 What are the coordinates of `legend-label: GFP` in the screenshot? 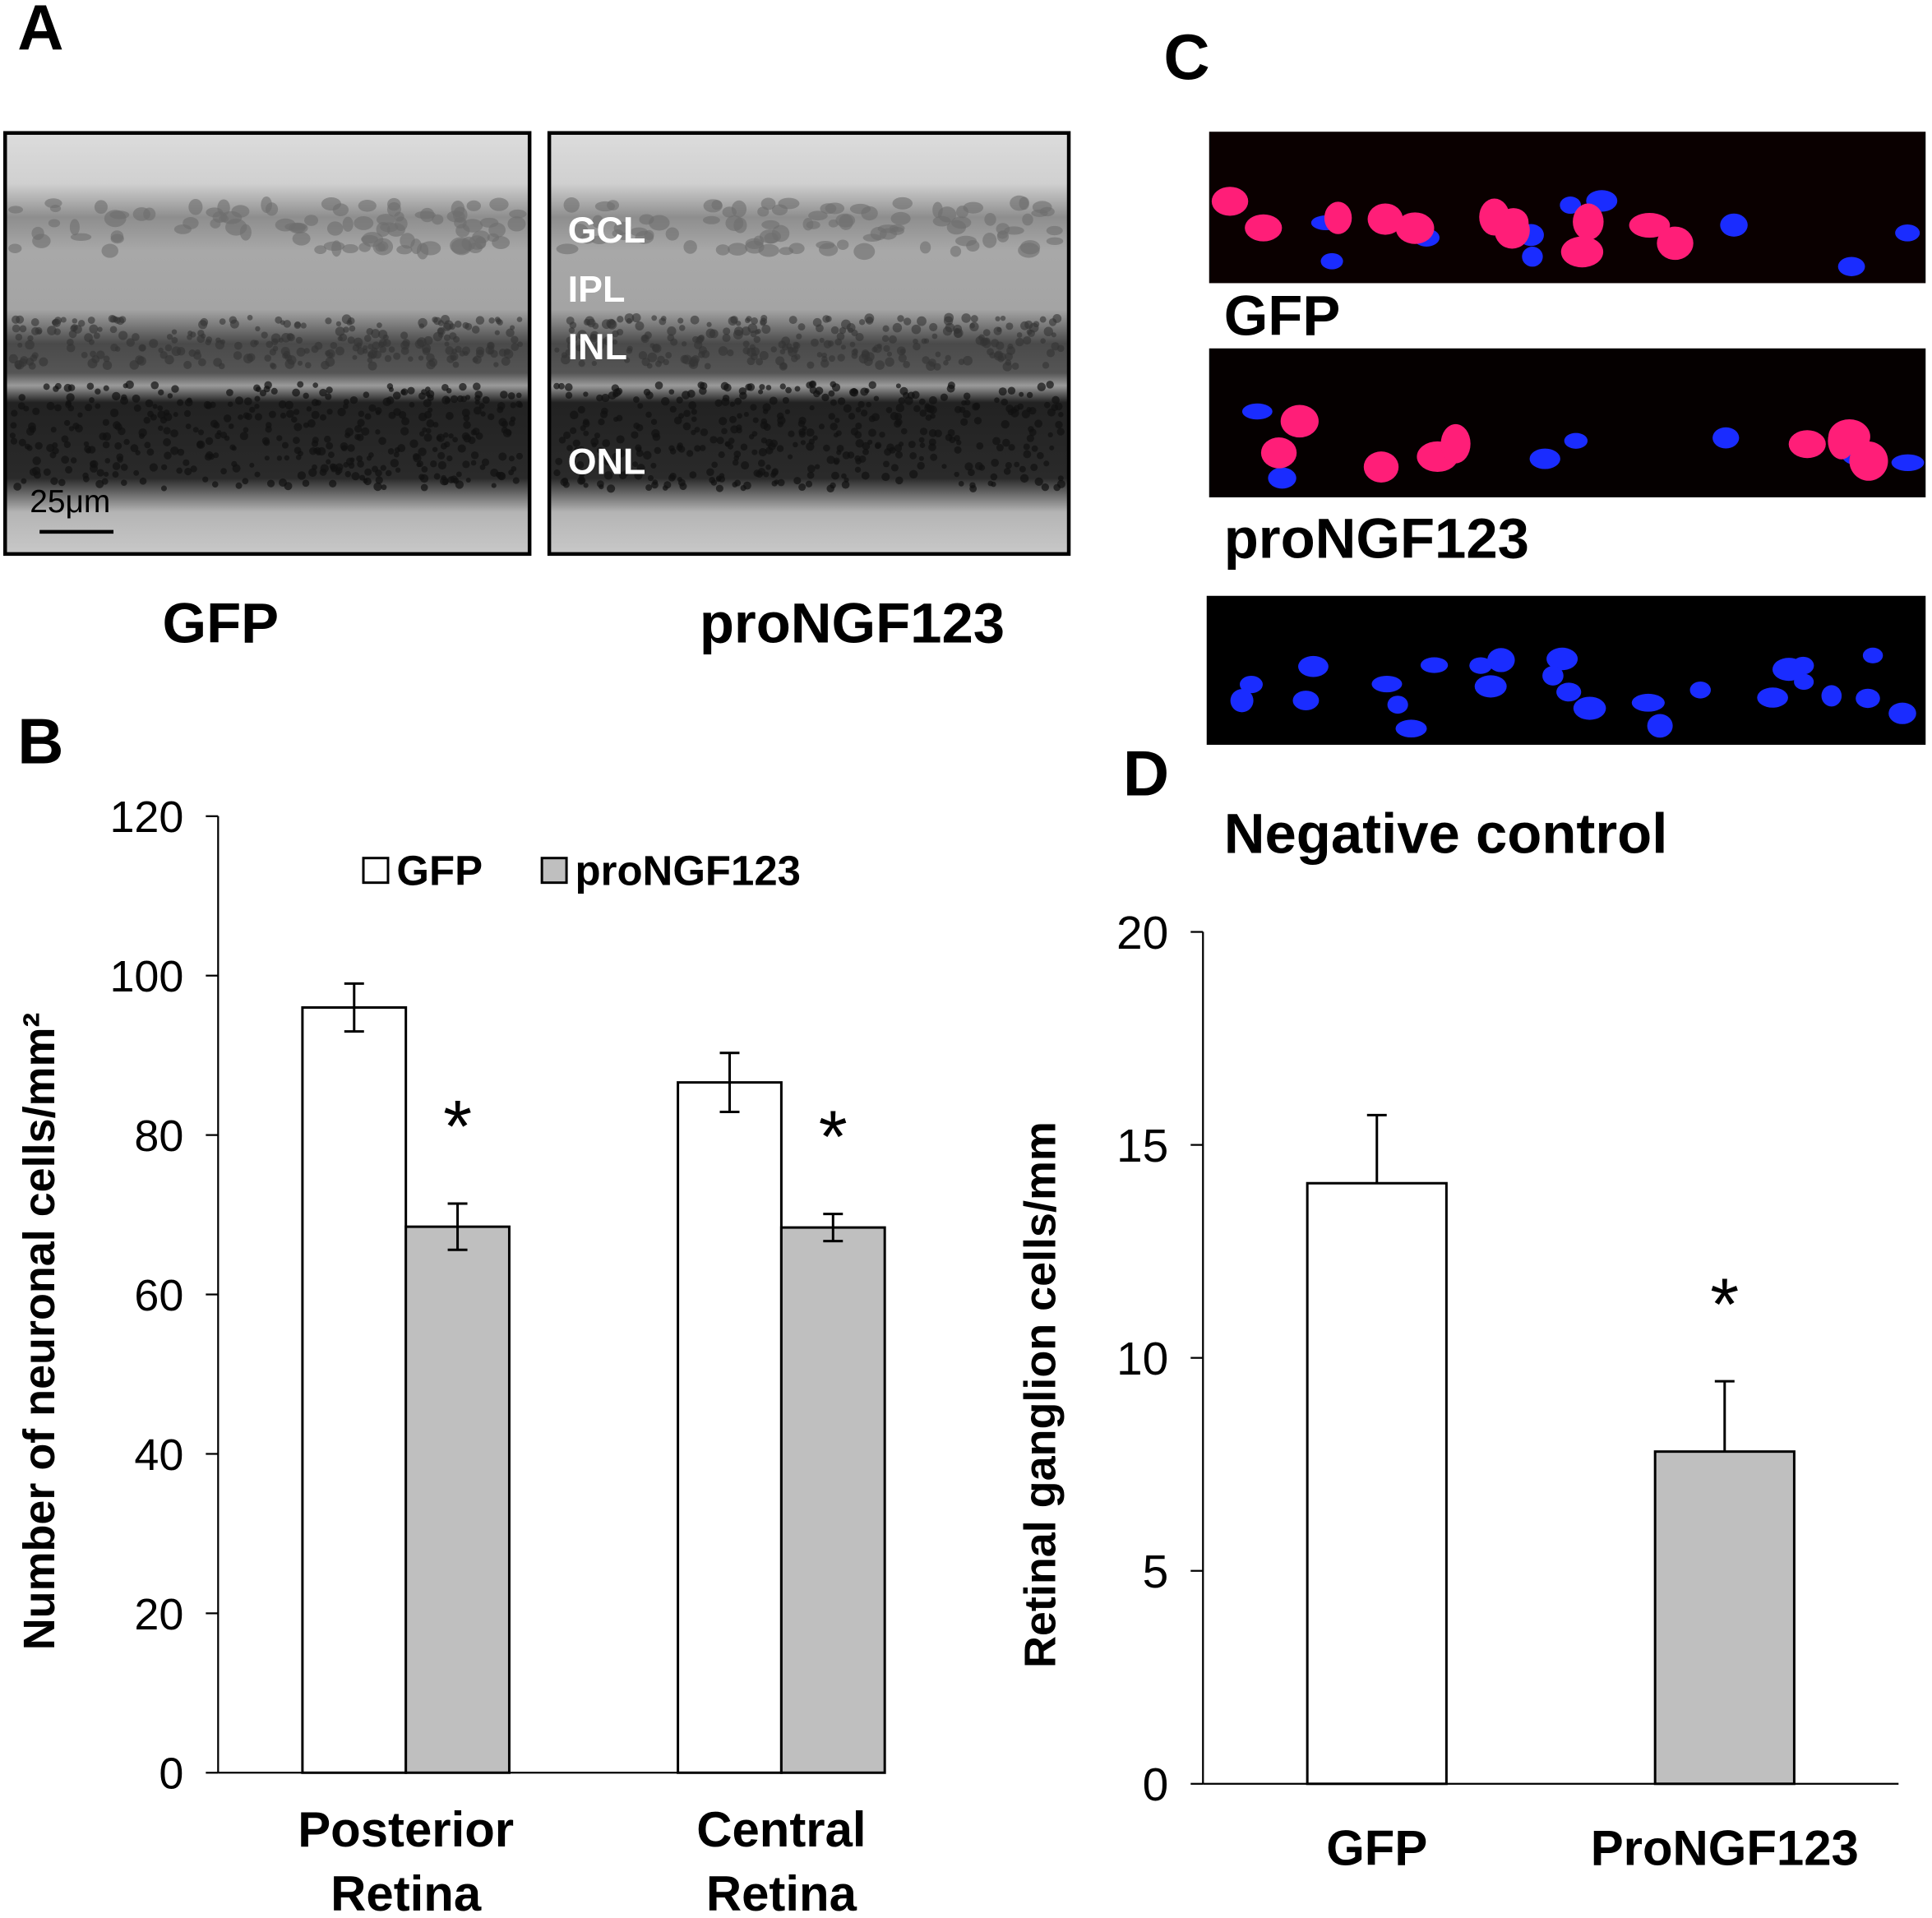 It's located at (439, 871).